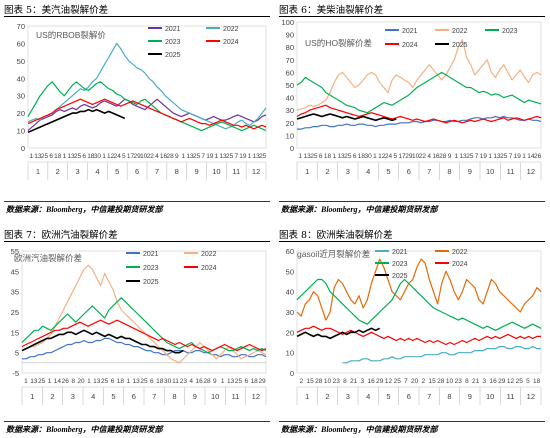  I want to click on x-tick-label: 21, so click(354, 381).